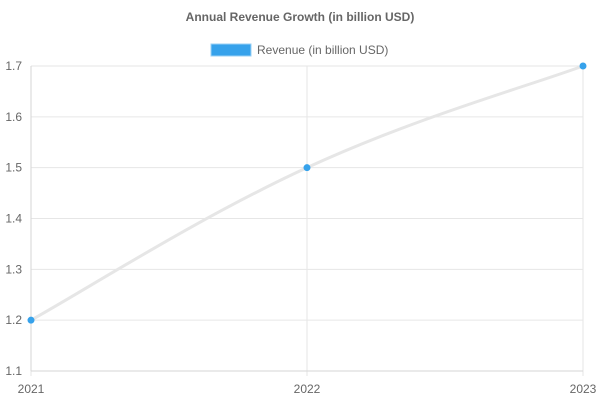 The image size is (600, 400). I want to click on y-tick-label: 1.2, so click(13, 320).